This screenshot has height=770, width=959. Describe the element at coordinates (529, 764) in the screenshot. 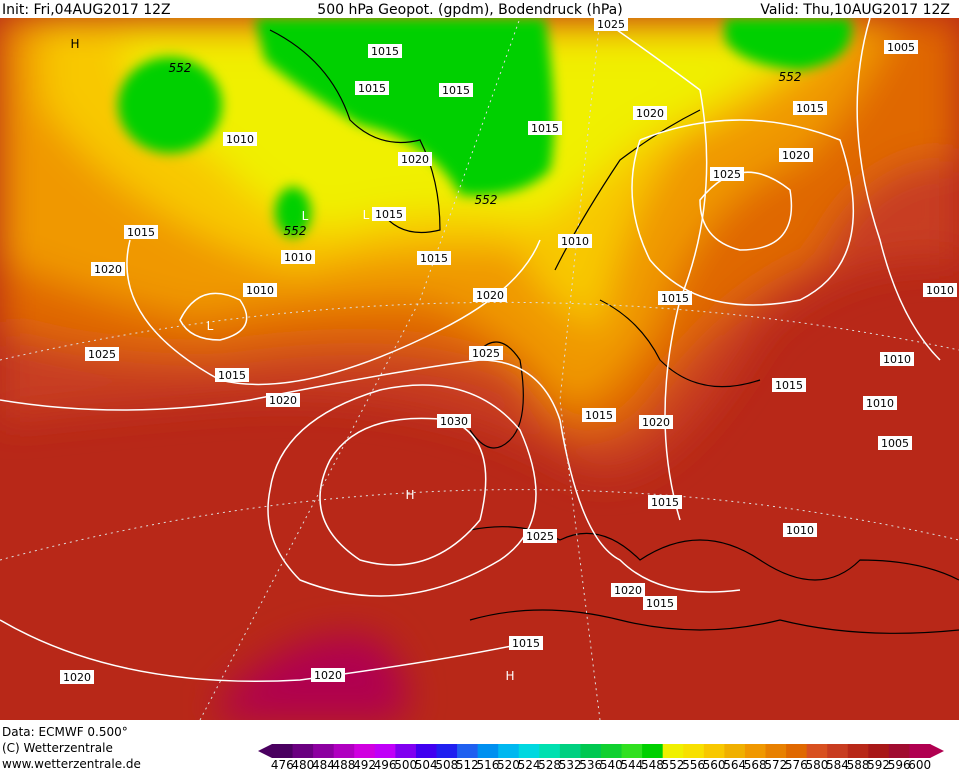

I see `colorbar-tick-label: 524` at that location.